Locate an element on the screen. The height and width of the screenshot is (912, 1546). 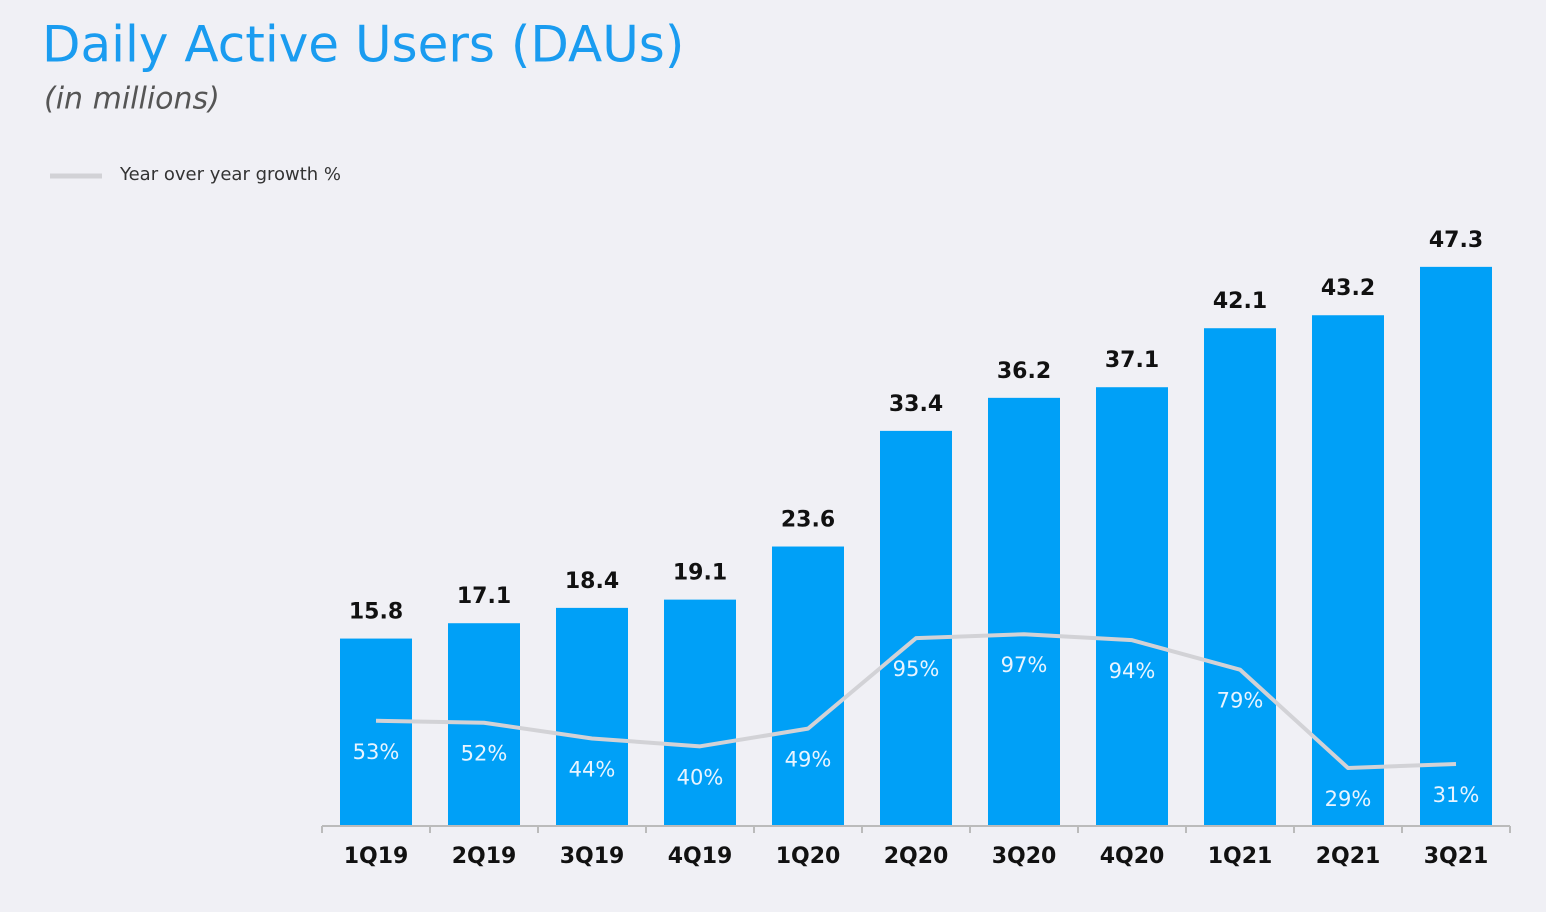
growth-label: 40% is located at coordinates (700, 777).